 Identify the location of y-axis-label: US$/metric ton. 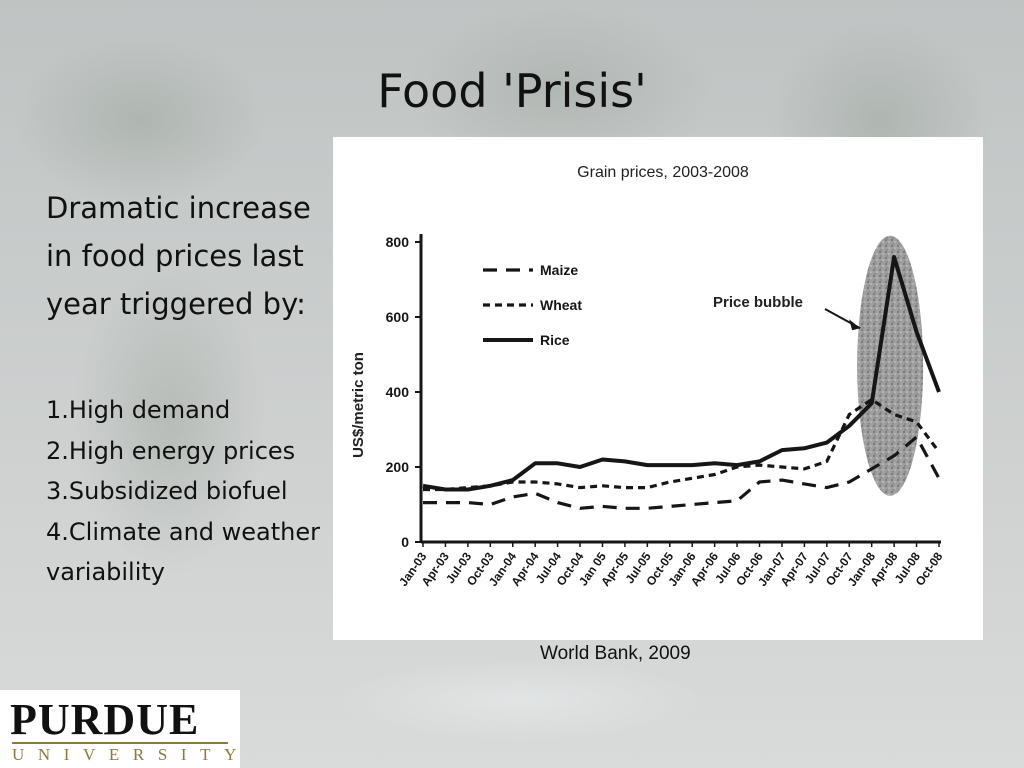
(358, 405).